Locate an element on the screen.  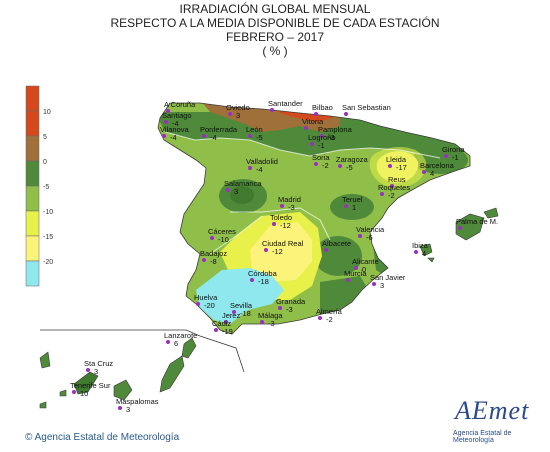
station-value: 0 is located at coordinates (364, 269).